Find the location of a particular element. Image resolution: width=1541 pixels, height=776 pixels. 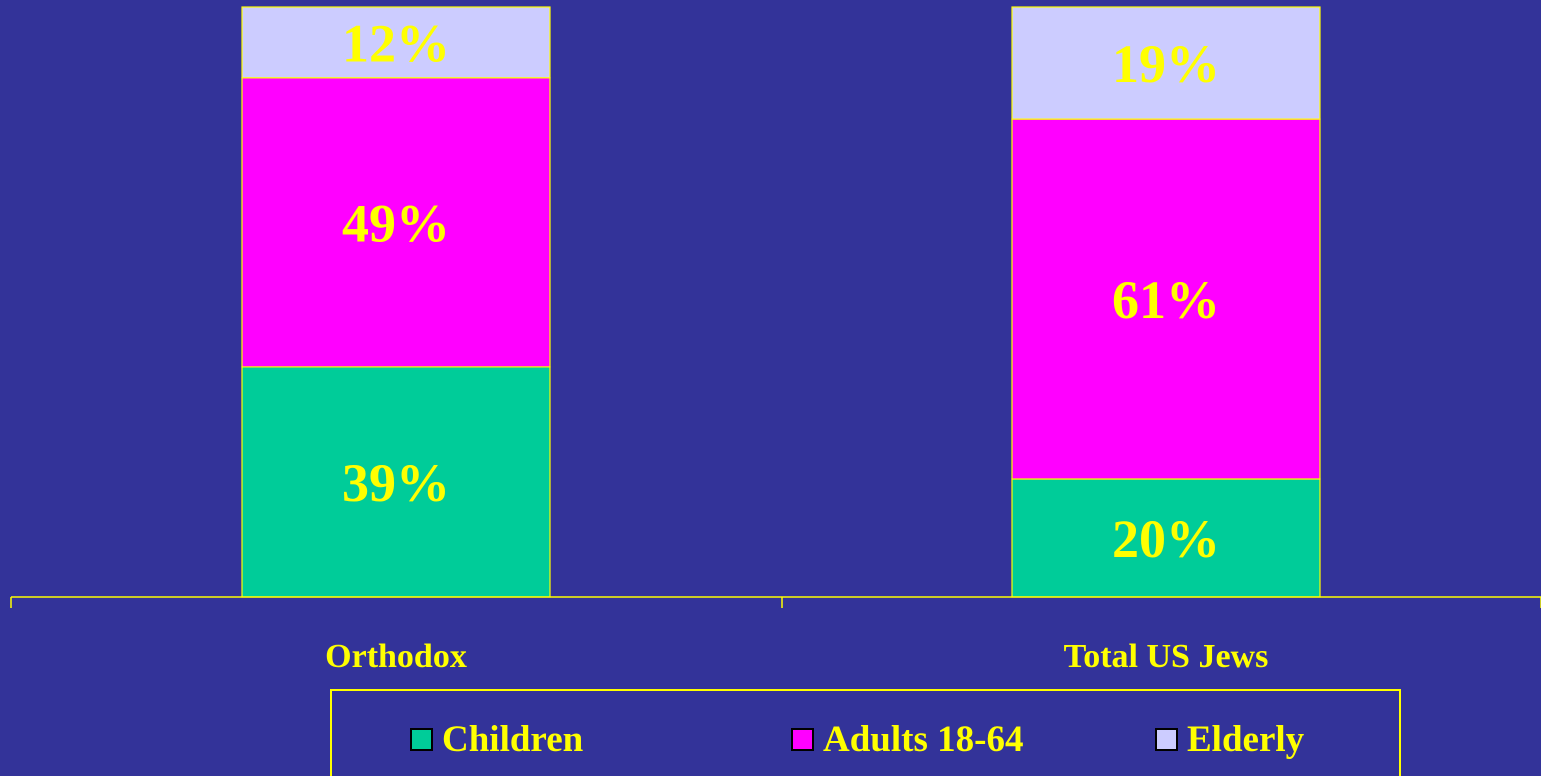

legend-item-adults: Adults 18-64 is located at coordinates (907, 739).